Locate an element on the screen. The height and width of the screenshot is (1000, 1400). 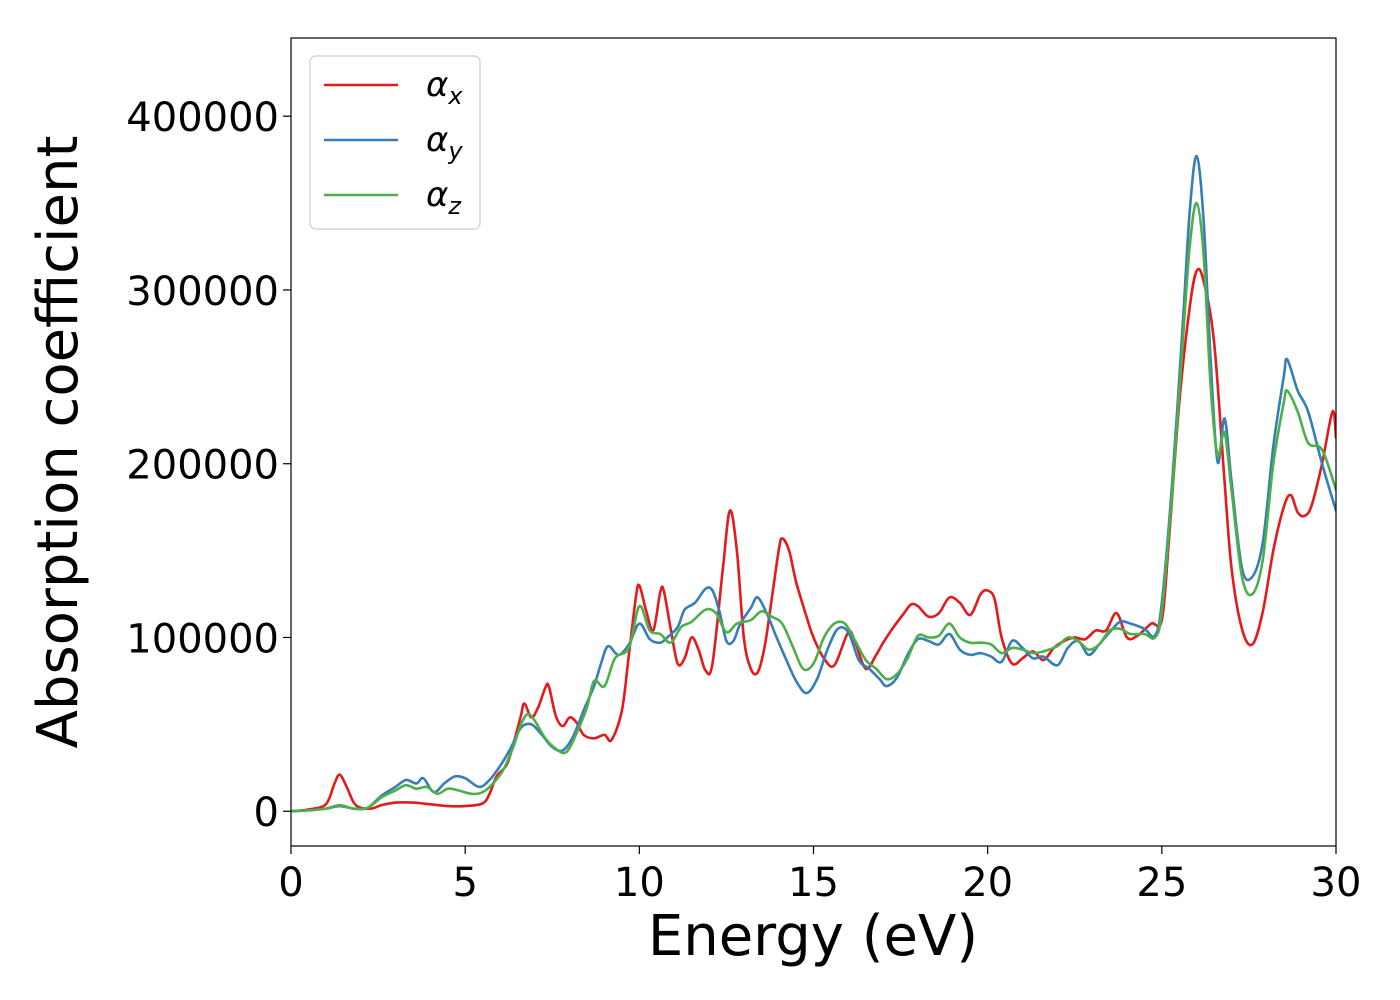
y-tick-label: 0 is located at coordinates (266, 813).